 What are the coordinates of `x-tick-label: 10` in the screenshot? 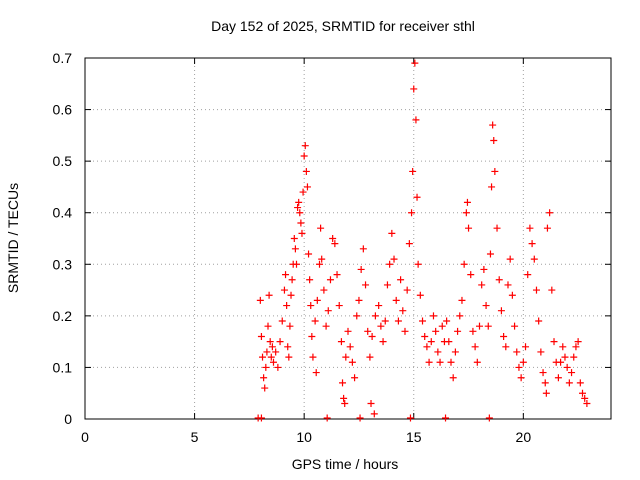 It's located at (304, 437).